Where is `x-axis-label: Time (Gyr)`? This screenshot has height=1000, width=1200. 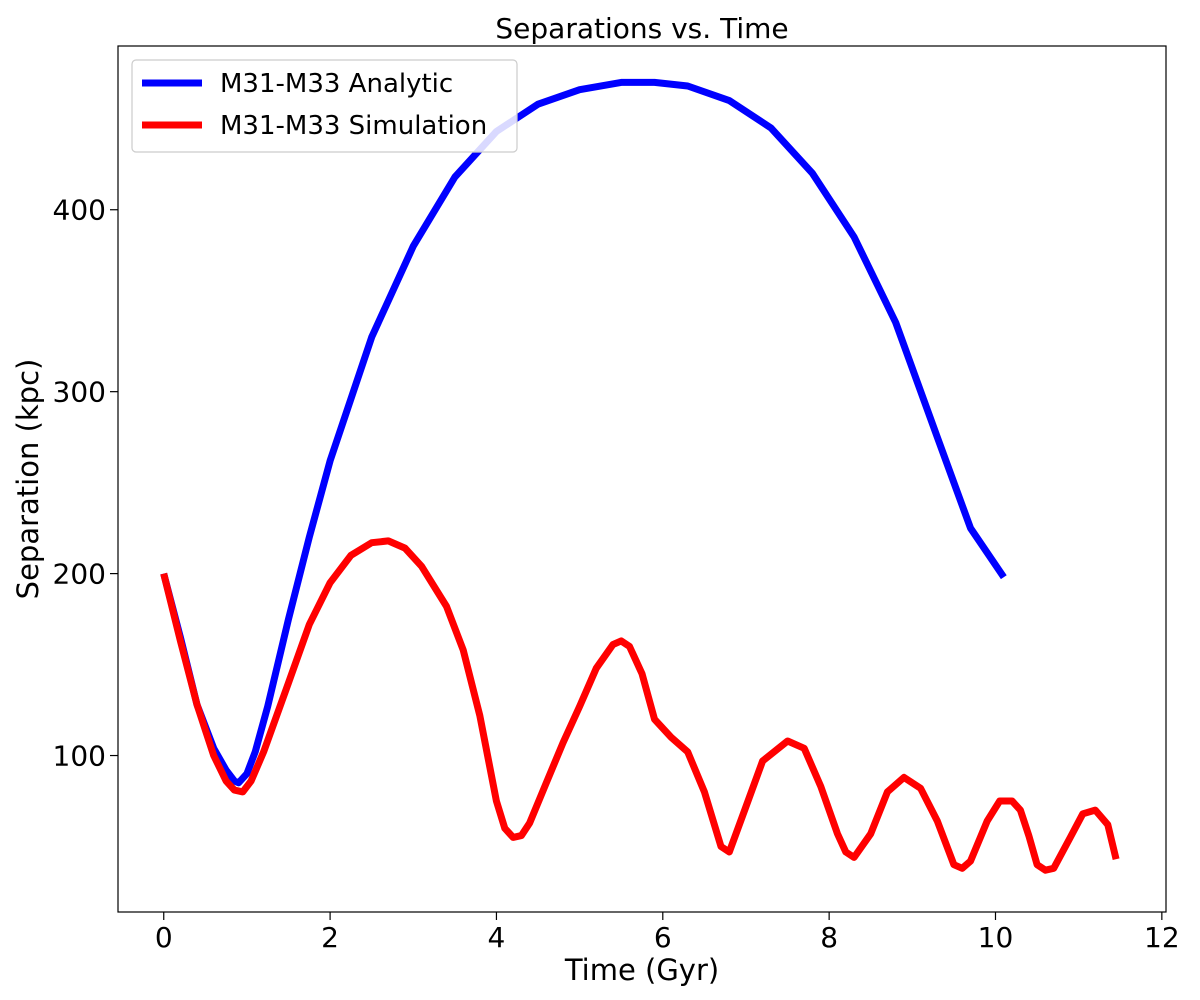 x-axis-label: Time (Gyr) is located at coordinates (641, 970).